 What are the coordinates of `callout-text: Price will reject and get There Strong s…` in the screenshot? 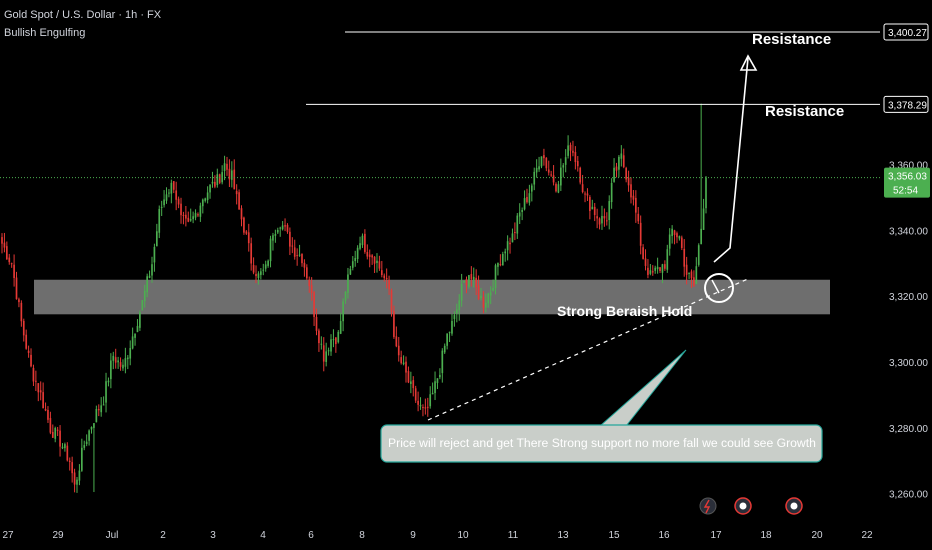 It's located at (602, 443).